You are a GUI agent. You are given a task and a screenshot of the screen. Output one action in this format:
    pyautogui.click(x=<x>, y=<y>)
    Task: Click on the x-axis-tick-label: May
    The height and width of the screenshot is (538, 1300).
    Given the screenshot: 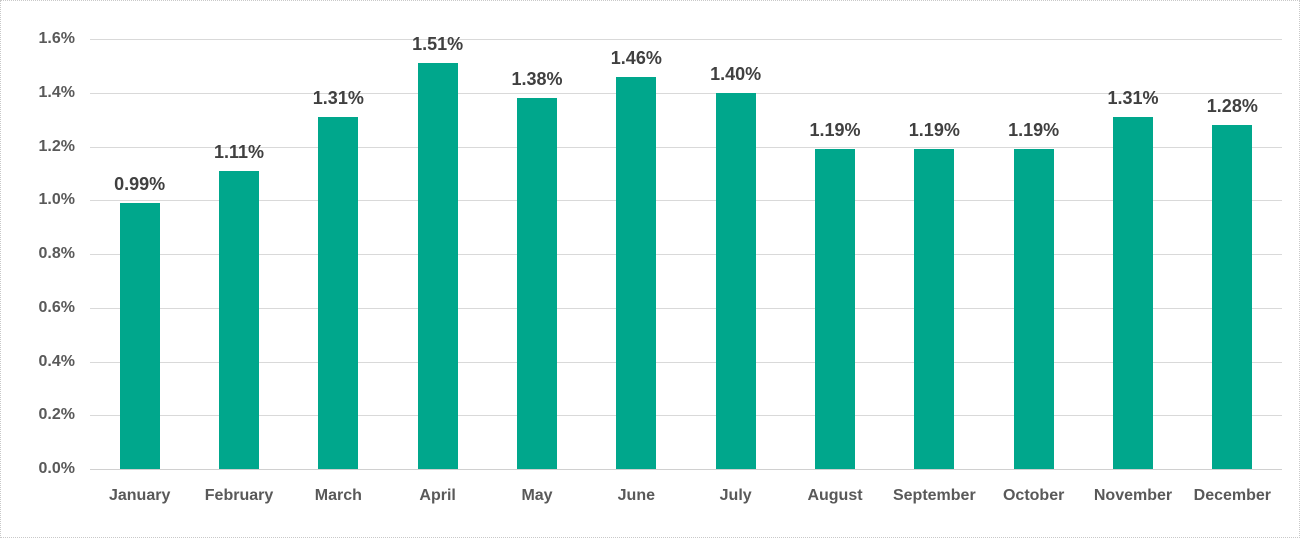 What is the action you would take?
    pyautogui.click(x=537, y=495)
    